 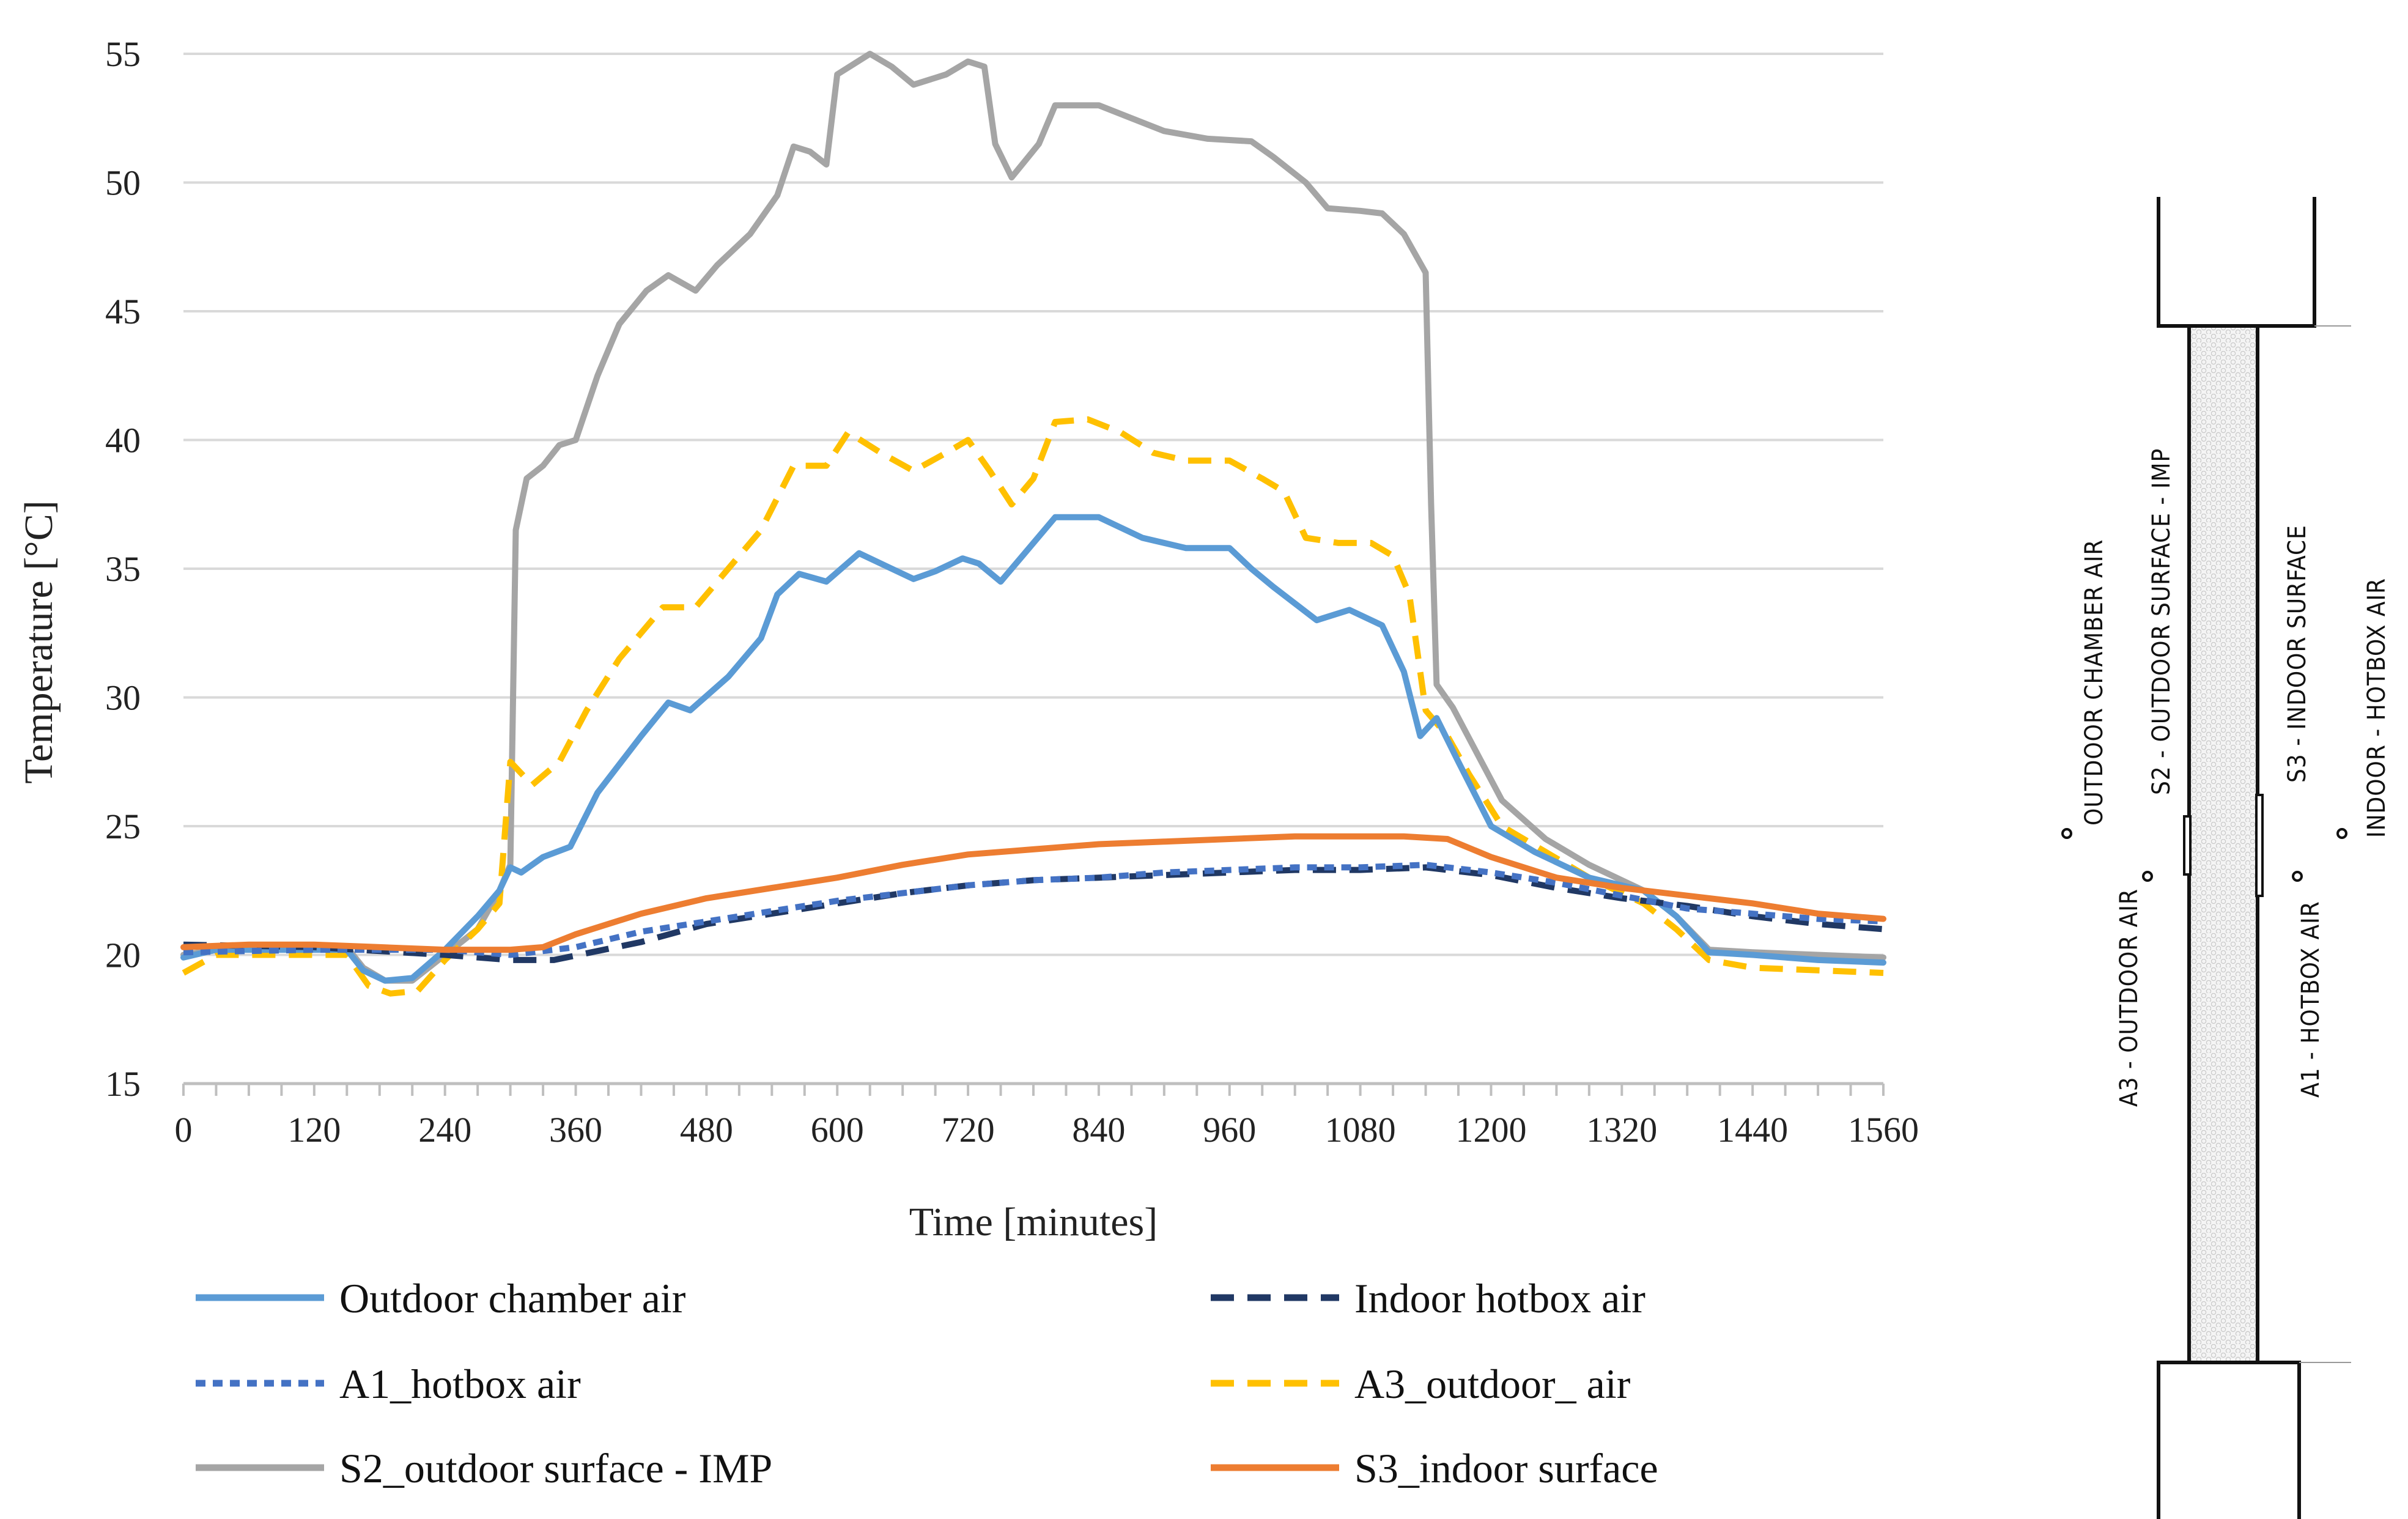 What do you see at coordinates (2377, 708) in the screenshot?
I see `label-indoor-hotbox-air: INDOOR - HOTBOX AIR` at bounding box center [2377, 708].